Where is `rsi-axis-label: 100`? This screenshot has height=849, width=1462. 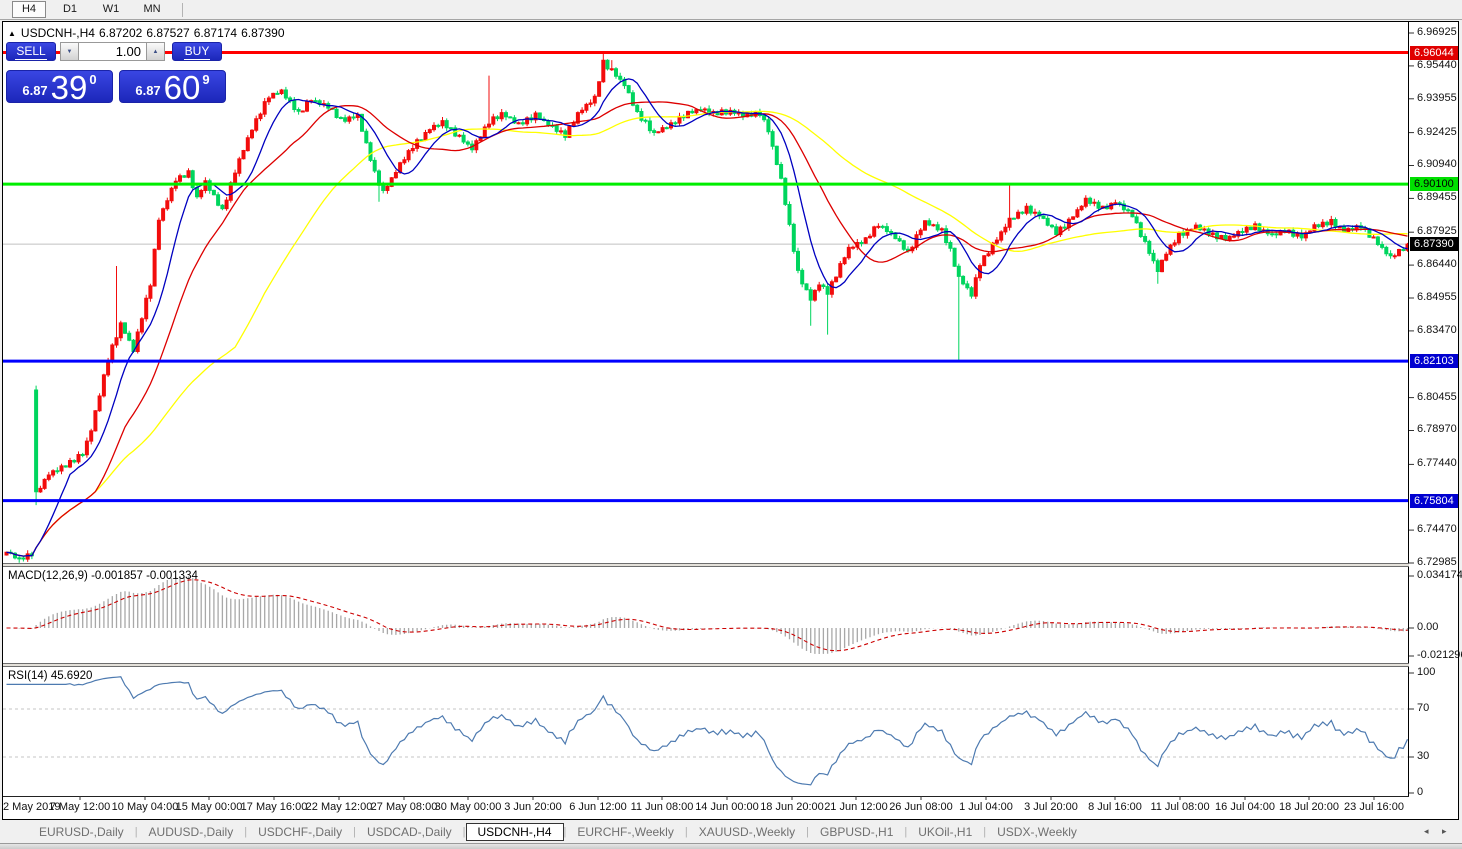
rsi-axis-label: 100 is located at coordinates (1426, 672).